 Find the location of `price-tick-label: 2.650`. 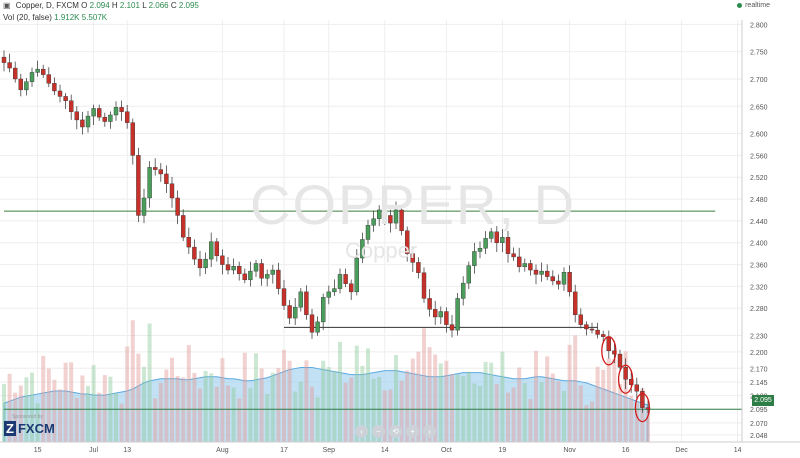

price-tick-label: 2.650 is located at coordinates (759, 107).